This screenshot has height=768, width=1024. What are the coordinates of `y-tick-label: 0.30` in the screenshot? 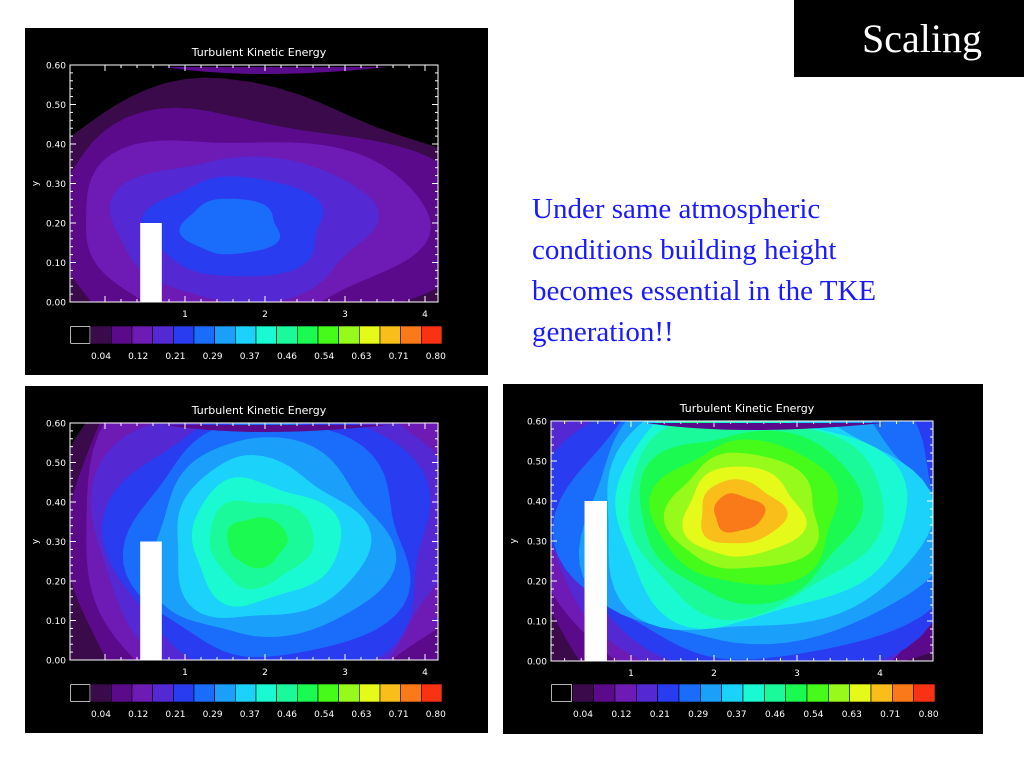 It's located at (56, 543).